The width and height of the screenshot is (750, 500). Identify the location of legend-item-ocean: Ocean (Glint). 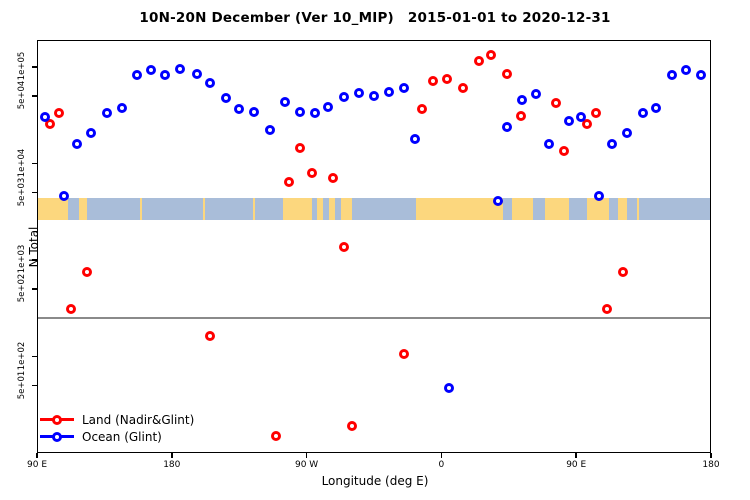
(117, 436).